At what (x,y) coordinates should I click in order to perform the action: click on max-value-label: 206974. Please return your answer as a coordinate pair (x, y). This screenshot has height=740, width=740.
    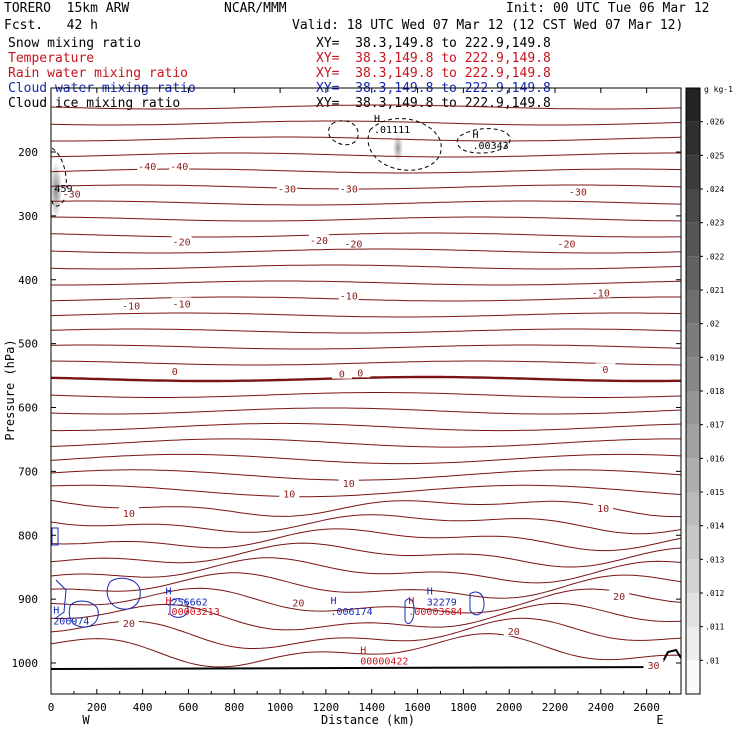
    Looking at the image, I should click on (71, 622).